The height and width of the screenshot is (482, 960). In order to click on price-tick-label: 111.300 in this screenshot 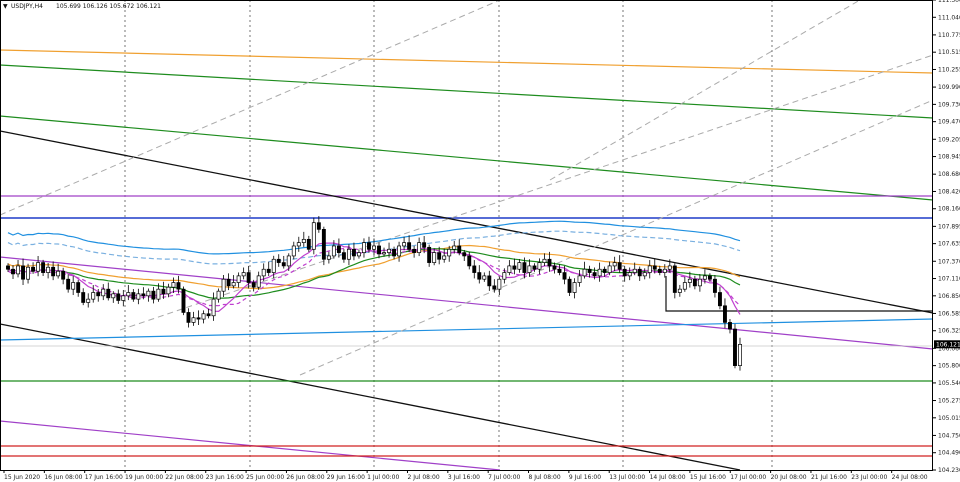, I will do `click(949, 2)`.